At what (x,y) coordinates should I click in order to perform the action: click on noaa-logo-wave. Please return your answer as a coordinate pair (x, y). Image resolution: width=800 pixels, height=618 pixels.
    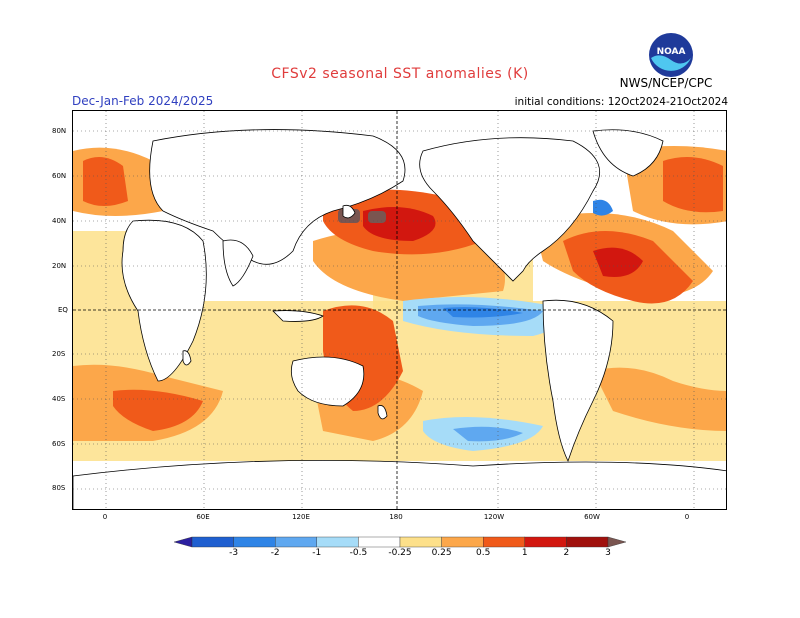
    Looking at the image, I should click on (671, 63).